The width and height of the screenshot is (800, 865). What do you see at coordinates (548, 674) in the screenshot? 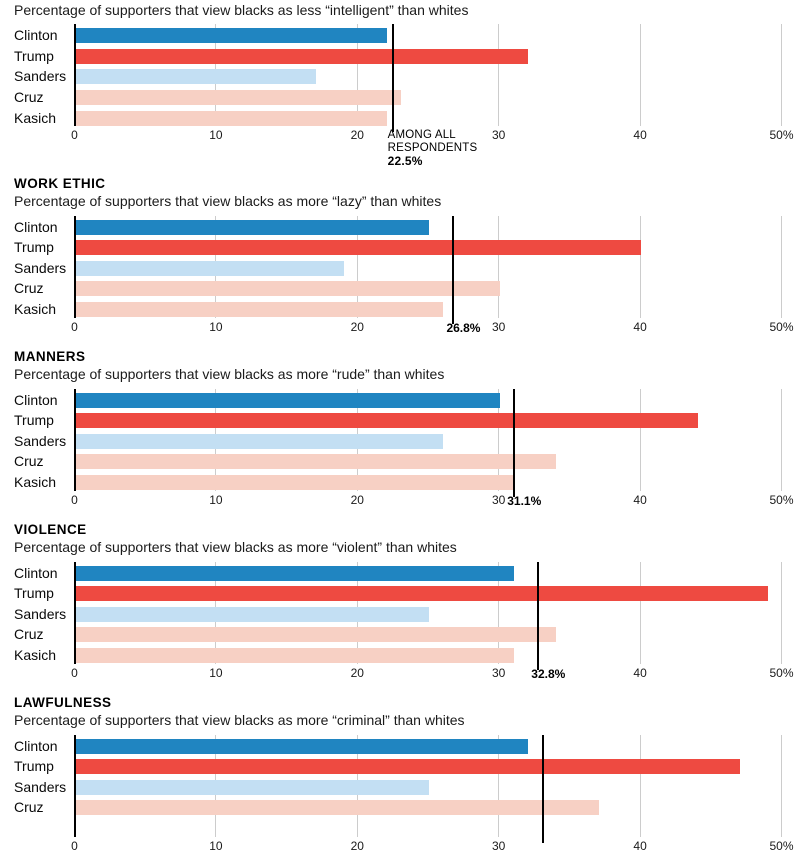
I see `reference-value-label: 32.8%` at bounding box center [548, 674].